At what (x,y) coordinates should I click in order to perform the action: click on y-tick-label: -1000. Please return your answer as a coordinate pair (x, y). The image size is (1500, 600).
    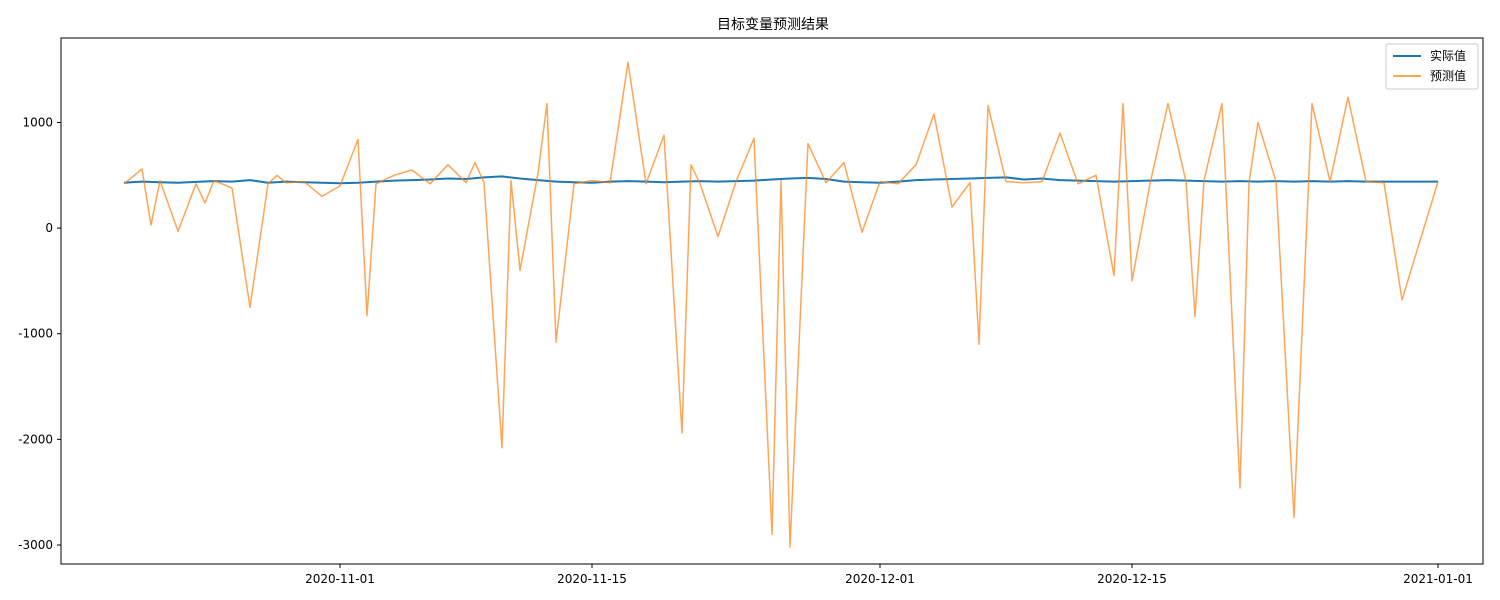
    Looking at the image, I should click on (35, 334).